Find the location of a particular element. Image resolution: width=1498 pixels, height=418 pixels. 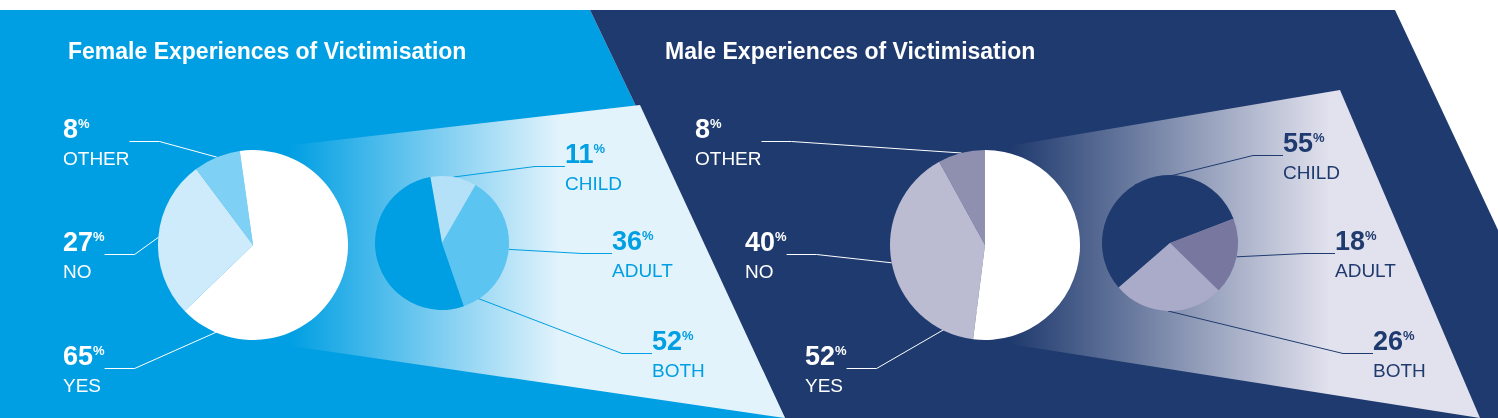

data-label: 36% is located at coordinates (633, 241).